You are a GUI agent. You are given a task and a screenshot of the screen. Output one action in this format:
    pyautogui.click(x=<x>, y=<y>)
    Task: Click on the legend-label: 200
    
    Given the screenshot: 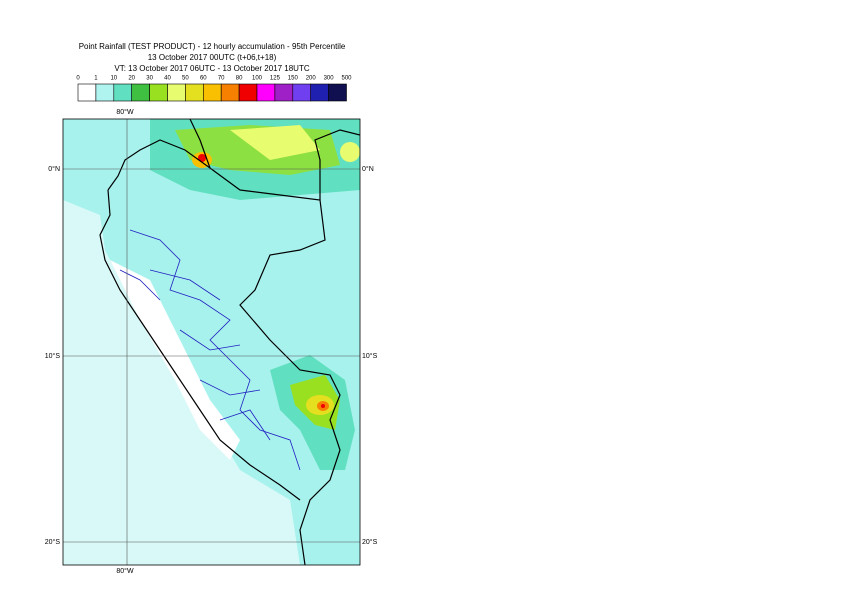 What is the action you would take?
    pyautogui.click(x=311, y=79)
    